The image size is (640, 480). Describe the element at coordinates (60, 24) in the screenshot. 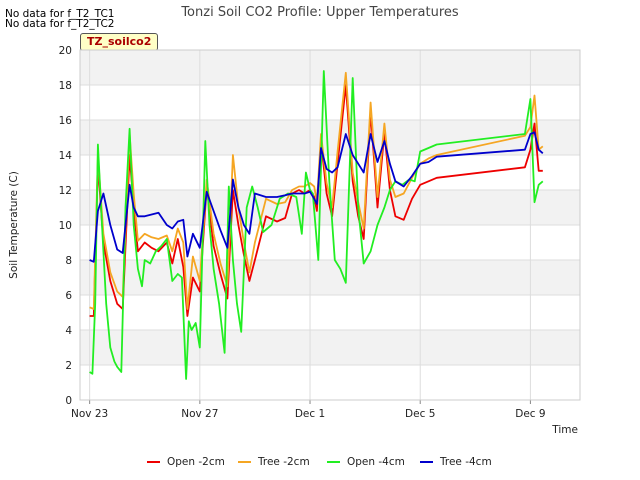

I see `no-data-note-2: No data for f_T2_TC2` at that location.